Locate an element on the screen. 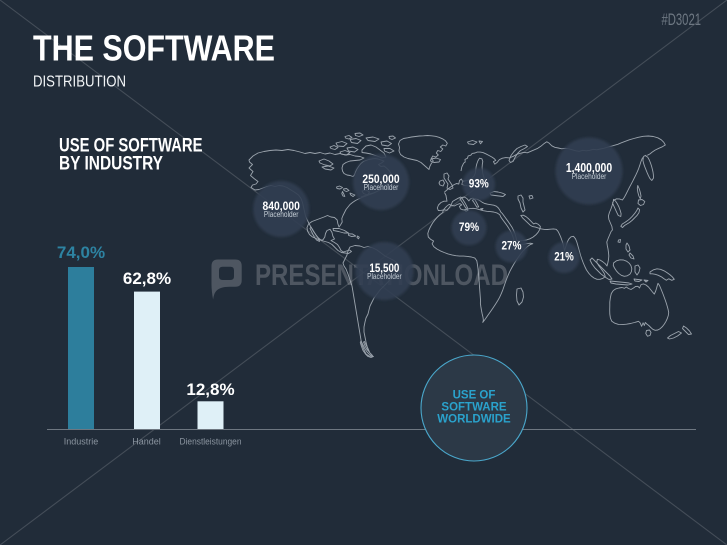  svg-text: USE OF SOFTWARE is located at coordinates (131, 146).